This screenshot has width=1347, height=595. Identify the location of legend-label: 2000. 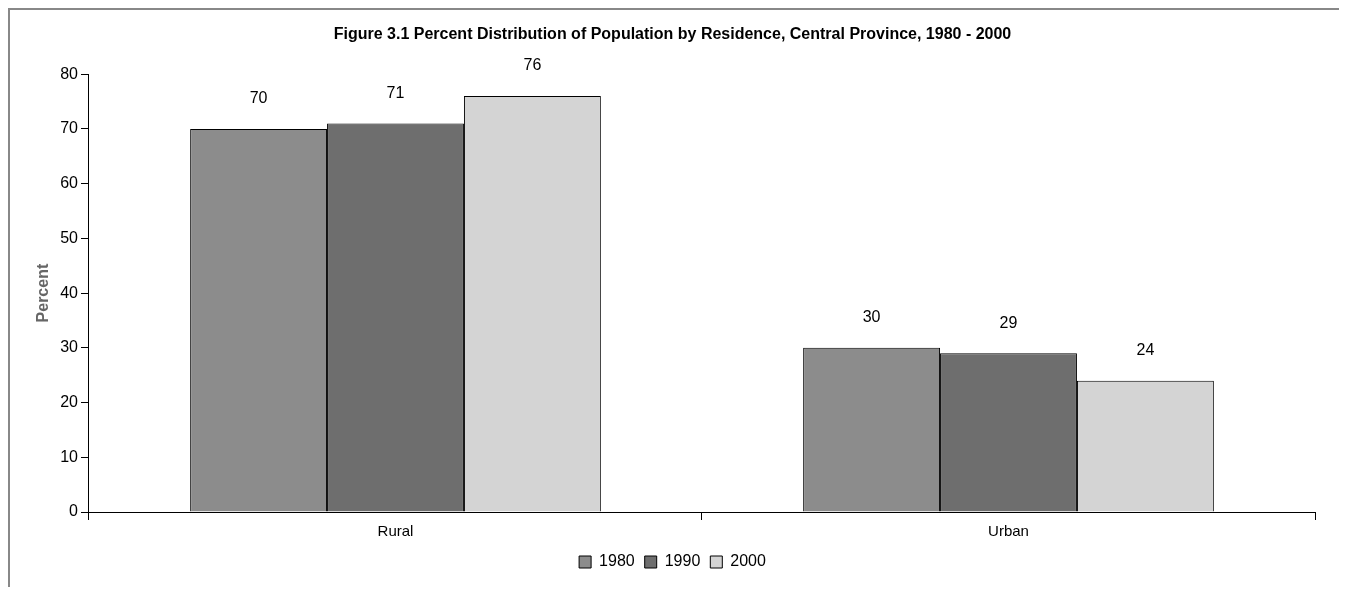
(748, 561).